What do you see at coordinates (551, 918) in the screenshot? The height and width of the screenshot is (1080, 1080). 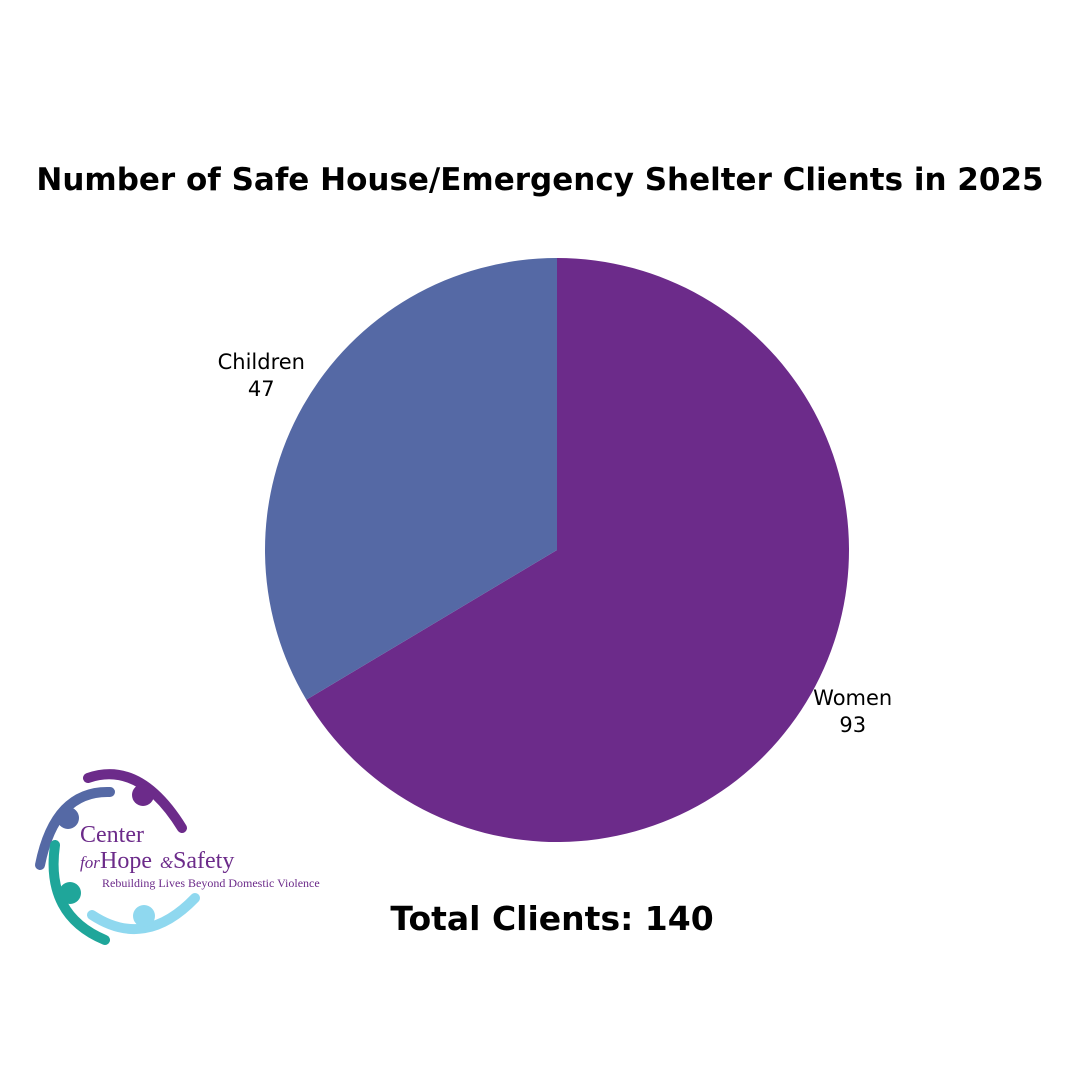 I see `total-annotation: Total Clients: 140` at bounding box center [551, 918].